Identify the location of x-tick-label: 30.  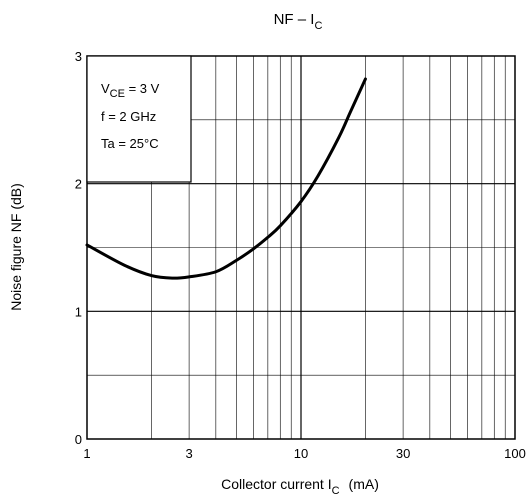
(403, 453).